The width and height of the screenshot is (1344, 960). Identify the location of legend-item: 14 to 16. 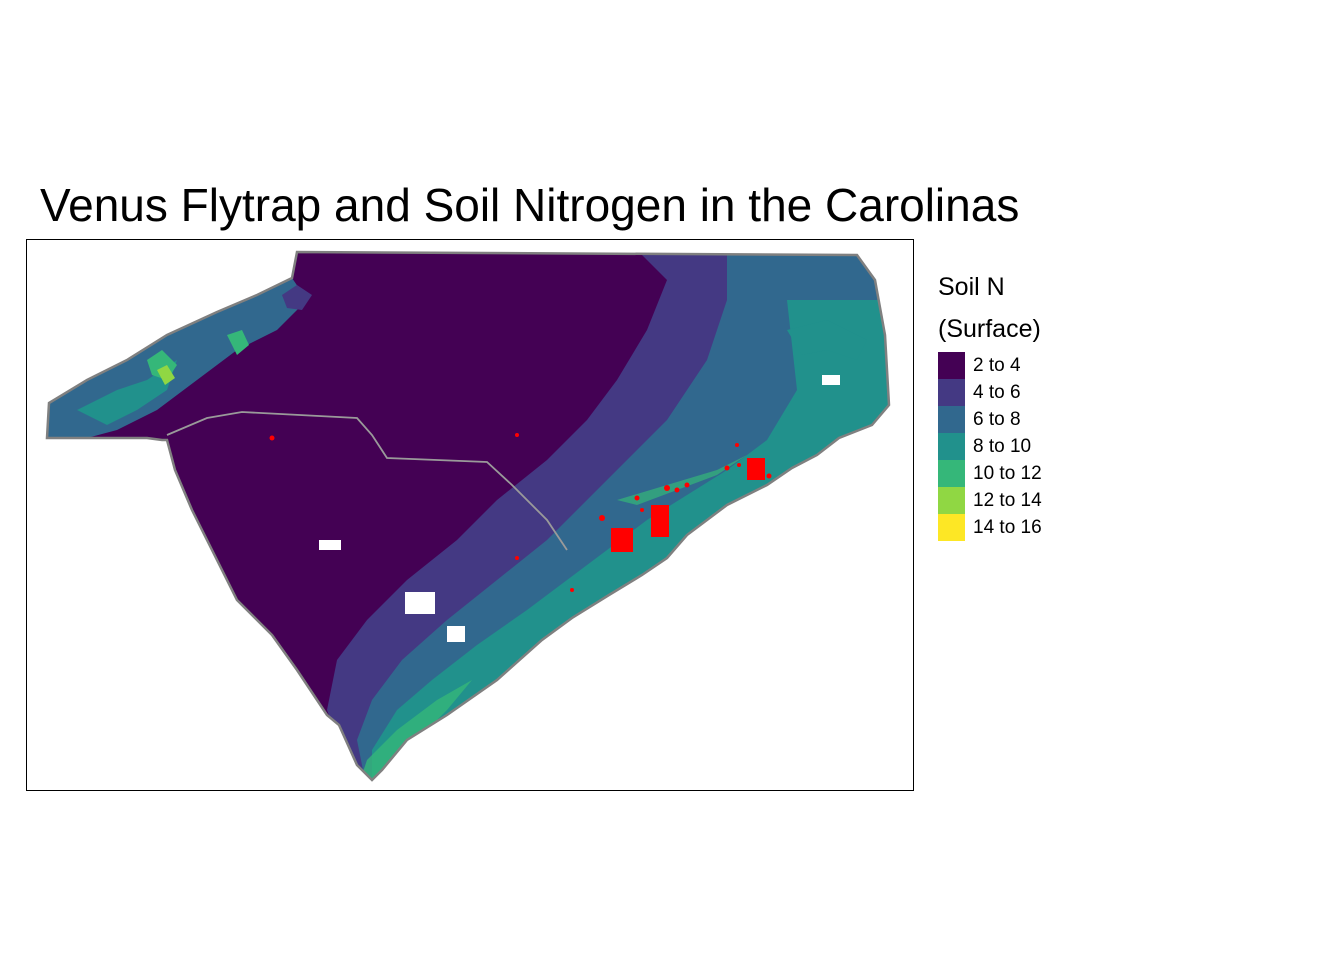
(990, 527).